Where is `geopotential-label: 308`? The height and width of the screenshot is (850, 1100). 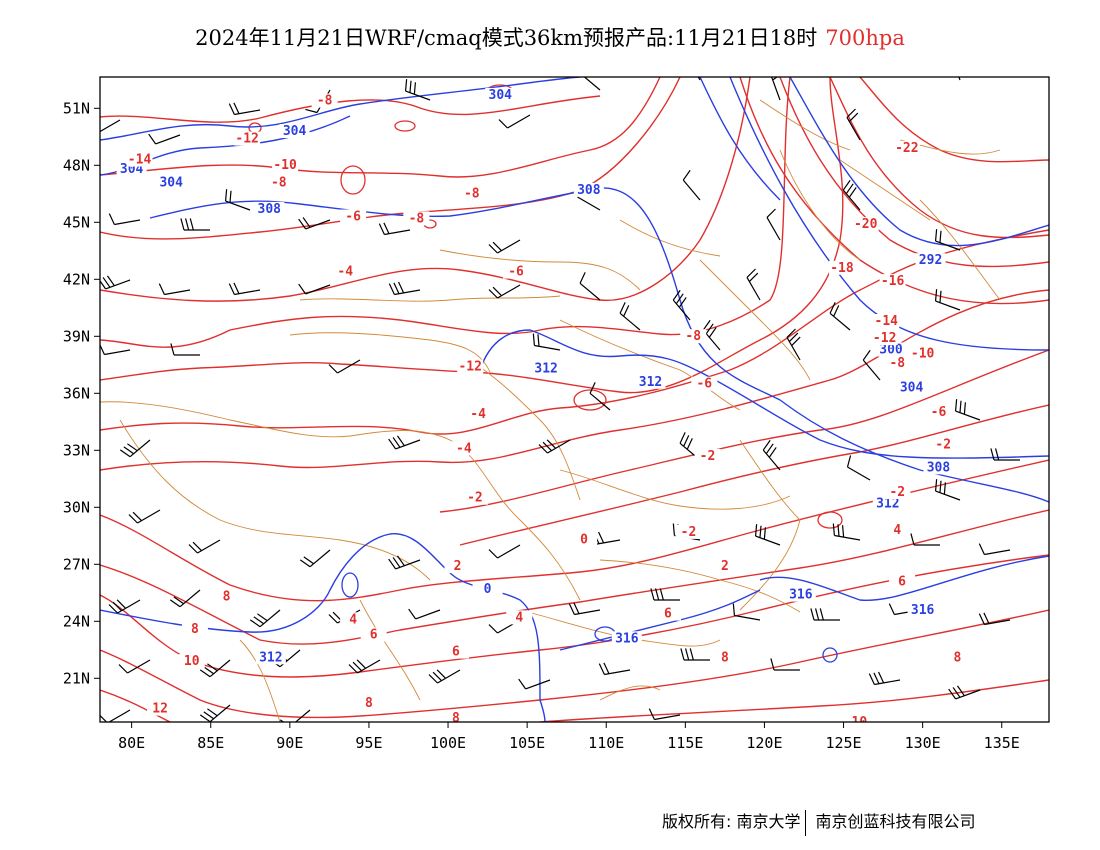
geopotential-label: 308 is located at coordinates (270, 209).